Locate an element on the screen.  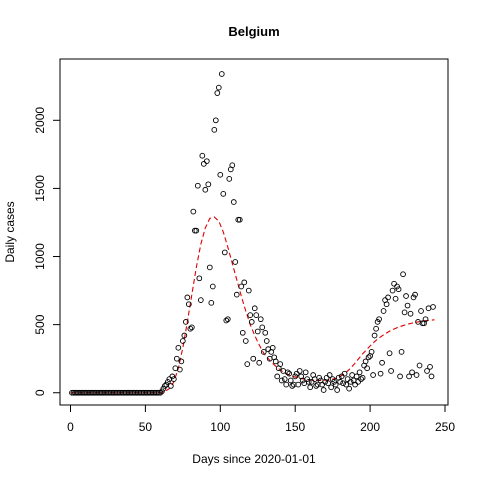
x-tick-label: 100 is located at coordinates (220, 427).